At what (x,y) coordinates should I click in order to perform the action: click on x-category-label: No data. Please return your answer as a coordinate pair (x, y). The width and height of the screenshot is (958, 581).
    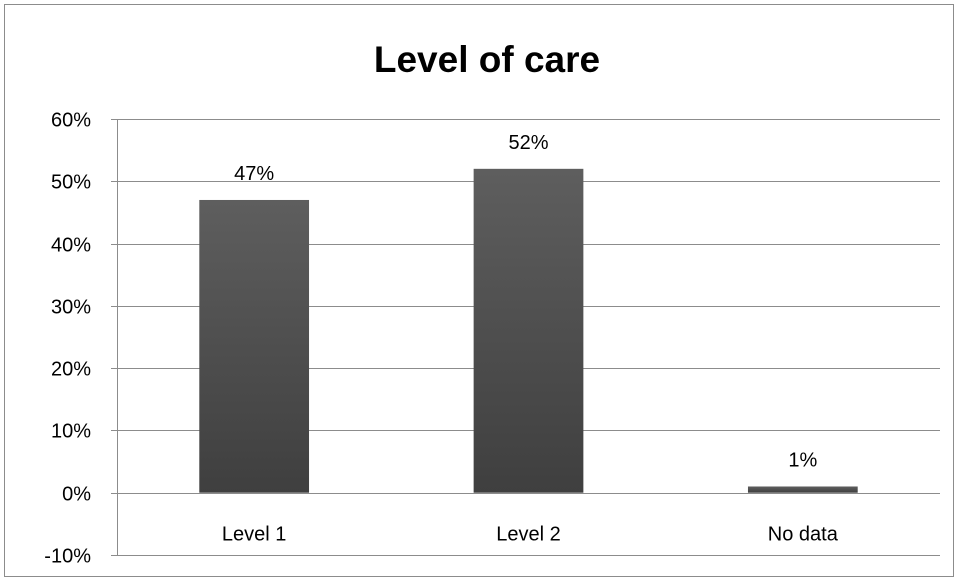
    Looking at the image, I should click on (803, 535).